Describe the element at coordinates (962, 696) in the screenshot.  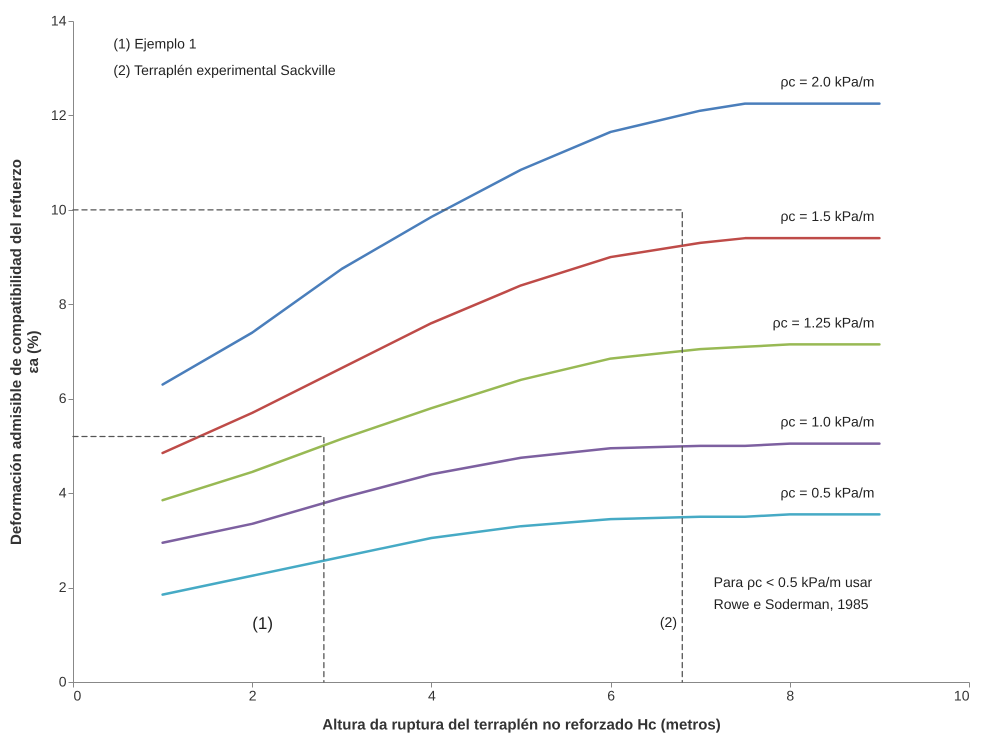
I see `x-tick-label: 10` at that location.